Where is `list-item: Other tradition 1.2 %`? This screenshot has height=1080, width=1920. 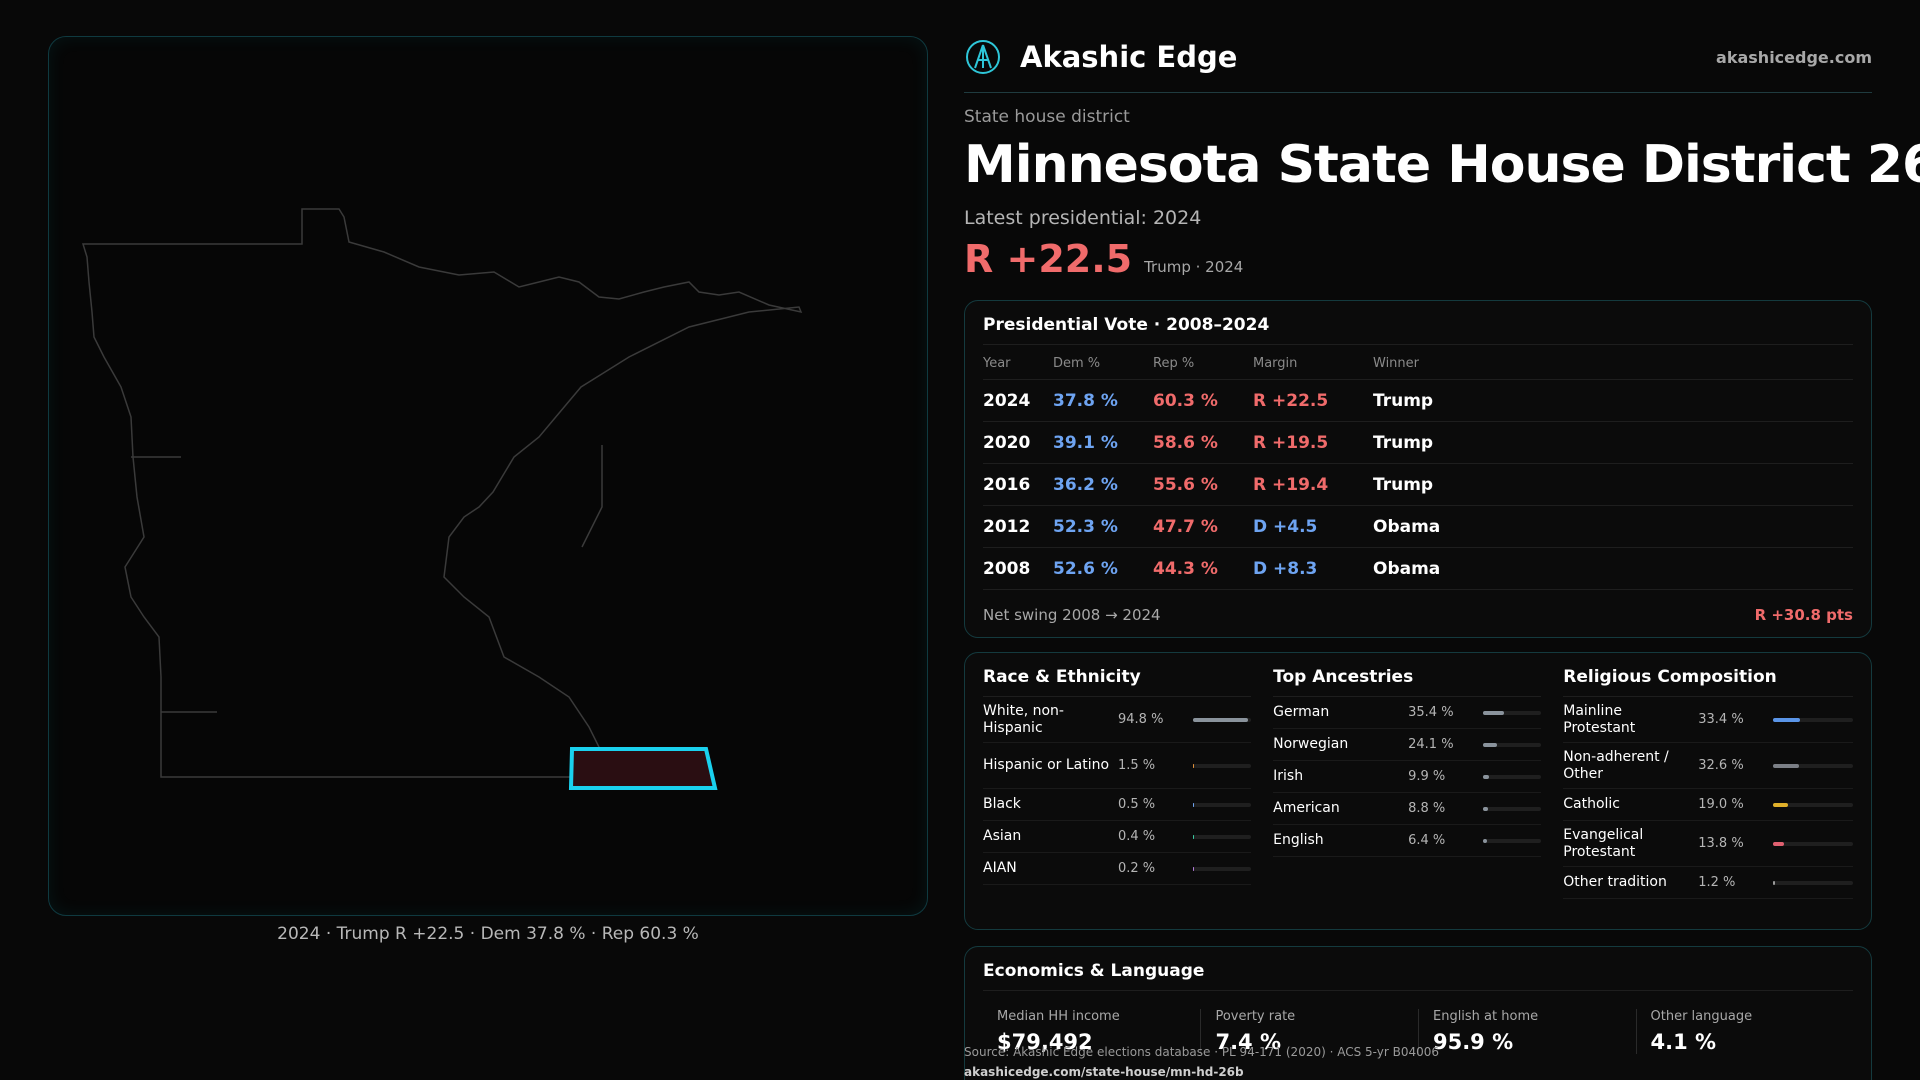 list-item: Other tradition 1.2 % is located at coordinates (1708, 883).